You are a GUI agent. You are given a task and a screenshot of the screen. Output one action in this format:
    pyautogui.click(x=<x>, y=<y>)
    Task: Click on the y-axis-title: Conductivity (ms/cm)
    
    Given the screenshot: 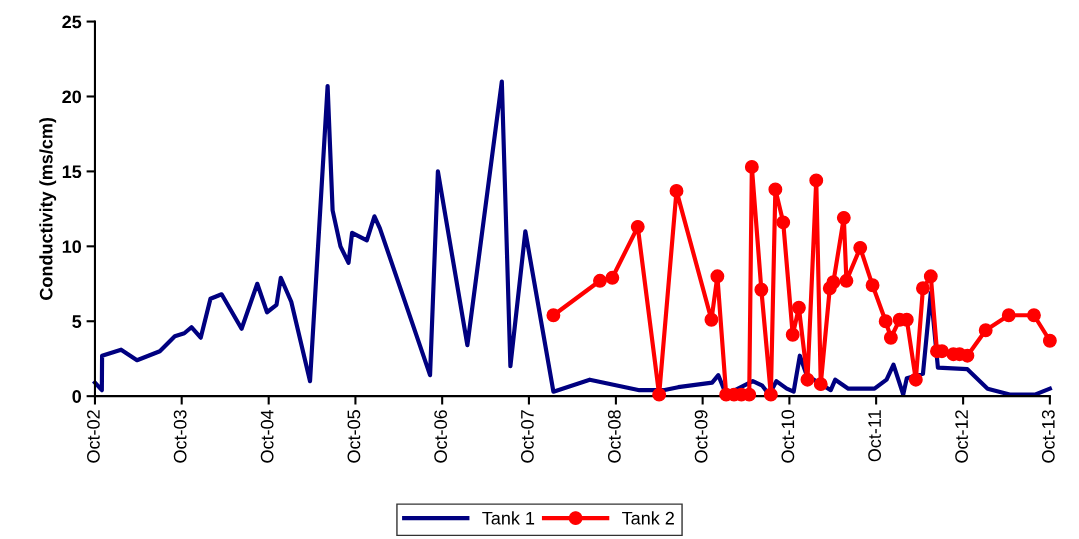 What is the action you would take?
    pyautogui.click(x=48, y=208)
    